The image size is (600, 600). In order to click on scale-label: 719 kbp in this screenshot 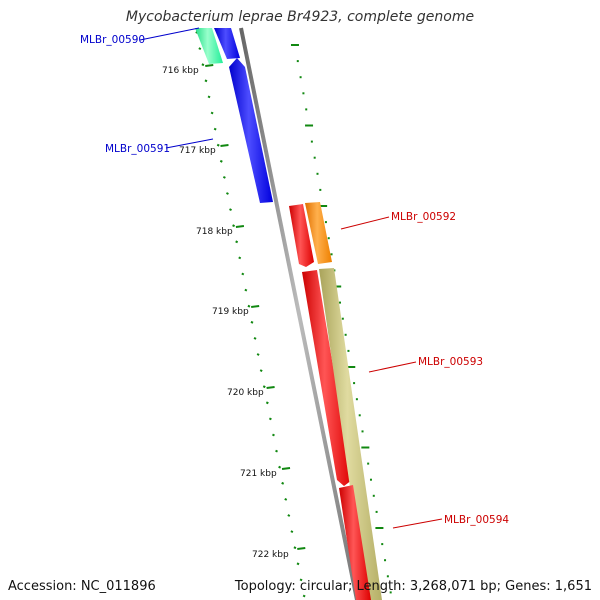, I will do `click(230, 312)`.